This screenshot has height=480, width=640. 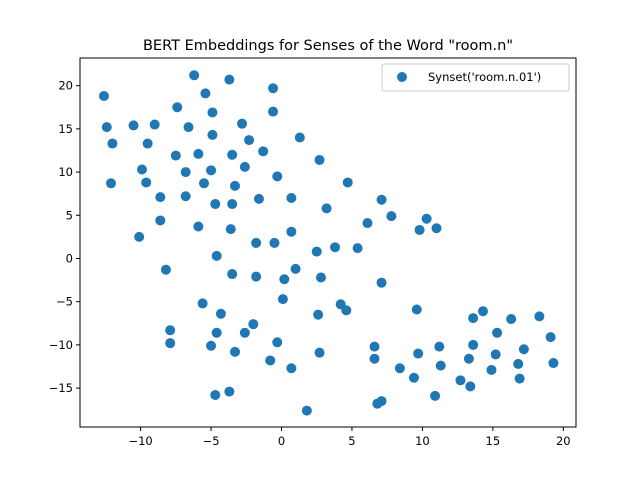 What do you see at coordinates (69, 258) in the screenshot?
I see `y-tick-label: 0` at bounding box center [69, 258].